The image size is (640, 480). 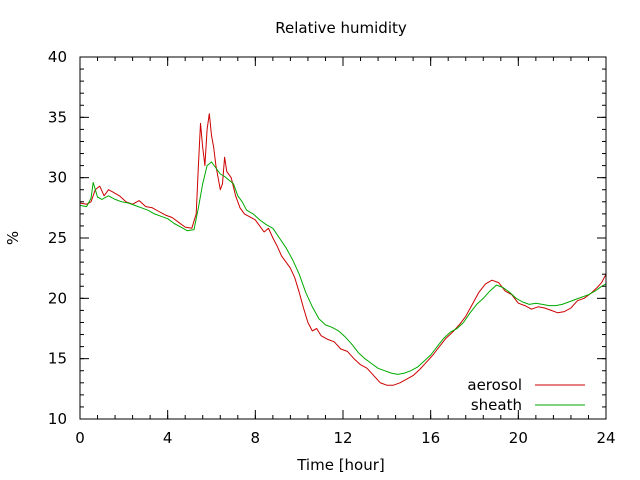 What do you see at coordinates (57, 57) in the screenshot?
I see `y-tick-label: 40` at bounding box center [57, 57].